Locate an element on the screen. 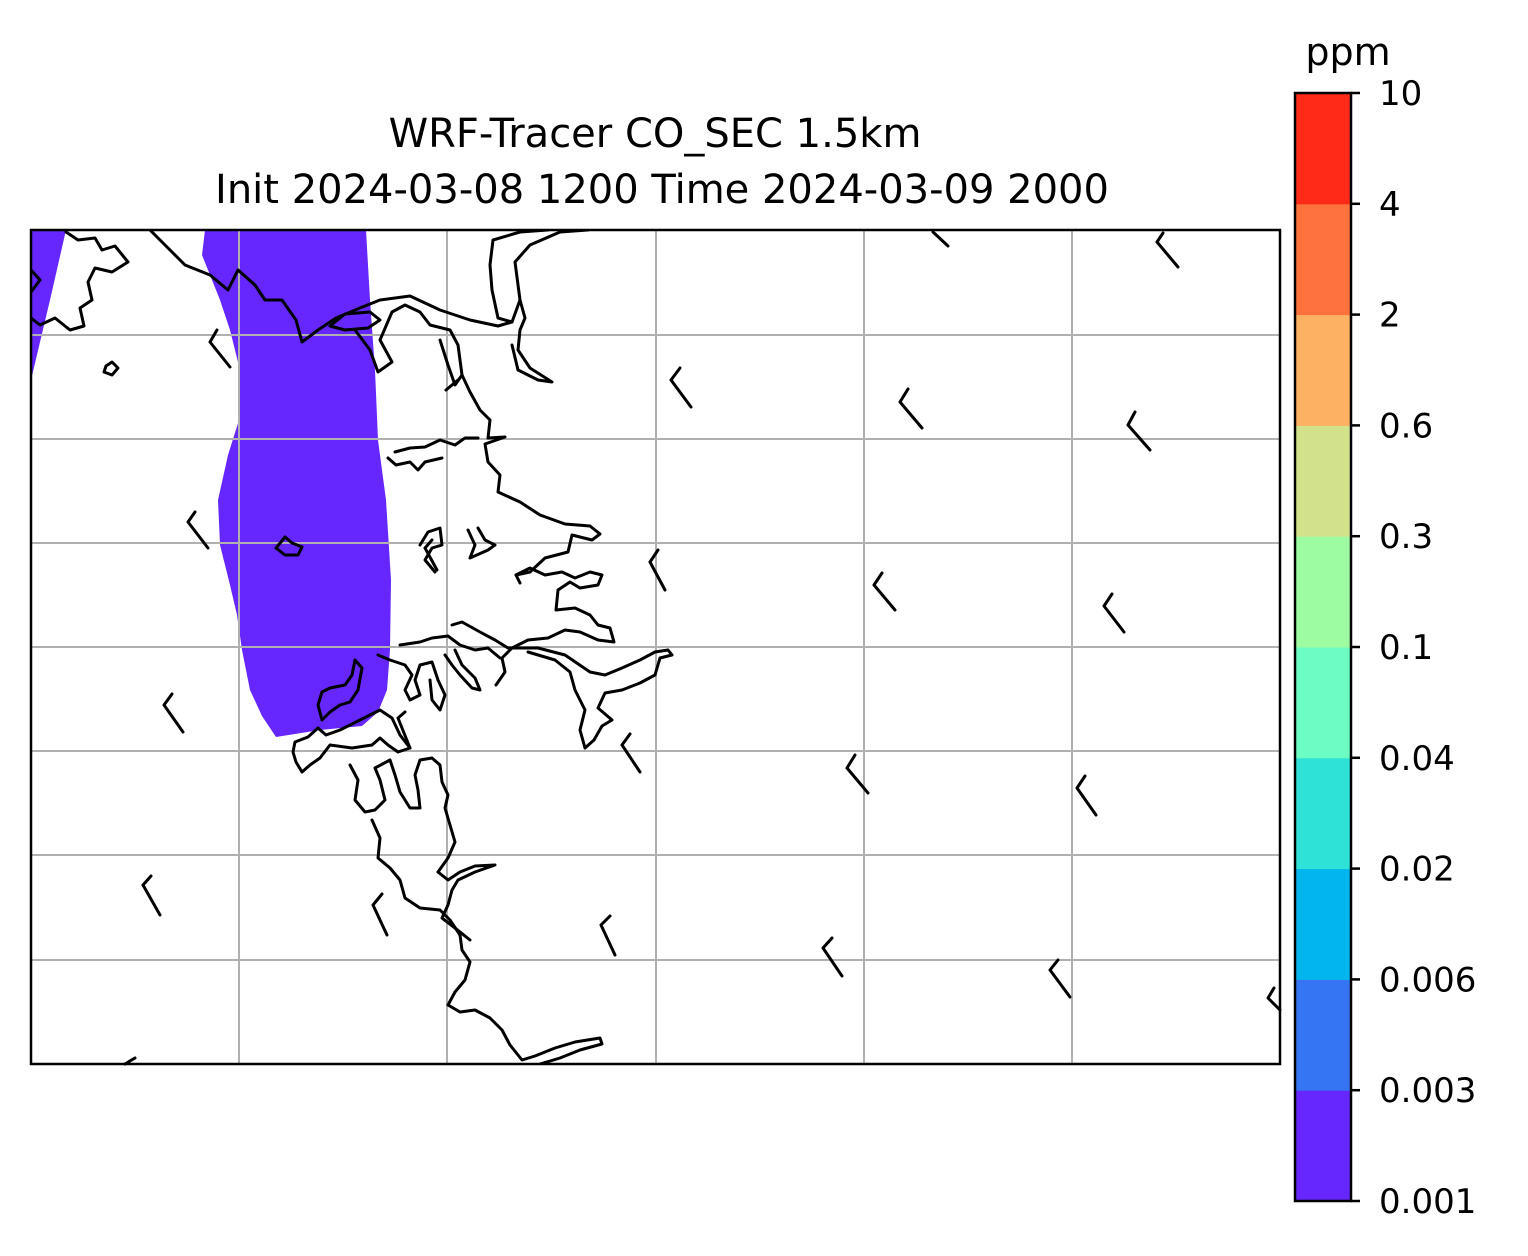 The height and width of the screenshot is (1256, 1528). coastline-island-small is located at coordinates (111, 368).